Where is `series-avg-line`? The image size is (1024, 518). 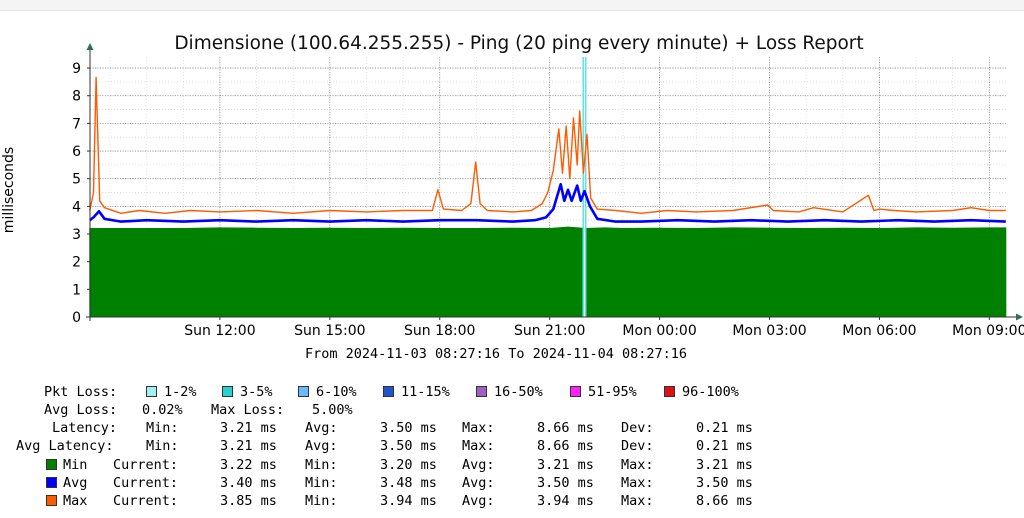
series-avg-line is located at coordinates (547, 202).